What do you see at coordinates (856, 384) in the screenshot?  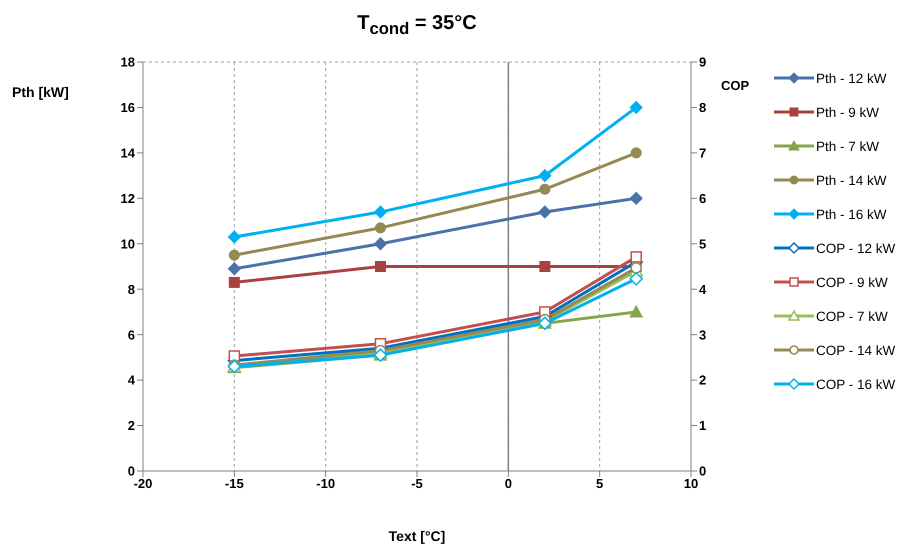 I see `legend-label: COP - 16 kW` at bounding box center [856, 384].